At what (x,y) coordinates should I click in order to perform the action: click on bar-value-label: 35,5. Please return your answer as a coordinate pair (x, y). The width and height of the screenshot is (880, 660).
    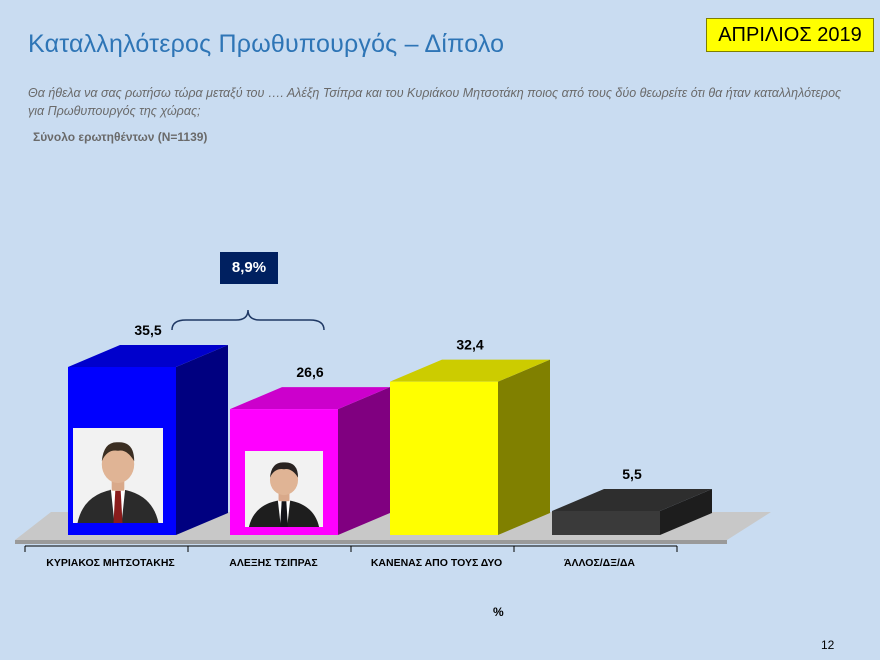
    Looking at the image, I should click on (147, 330).